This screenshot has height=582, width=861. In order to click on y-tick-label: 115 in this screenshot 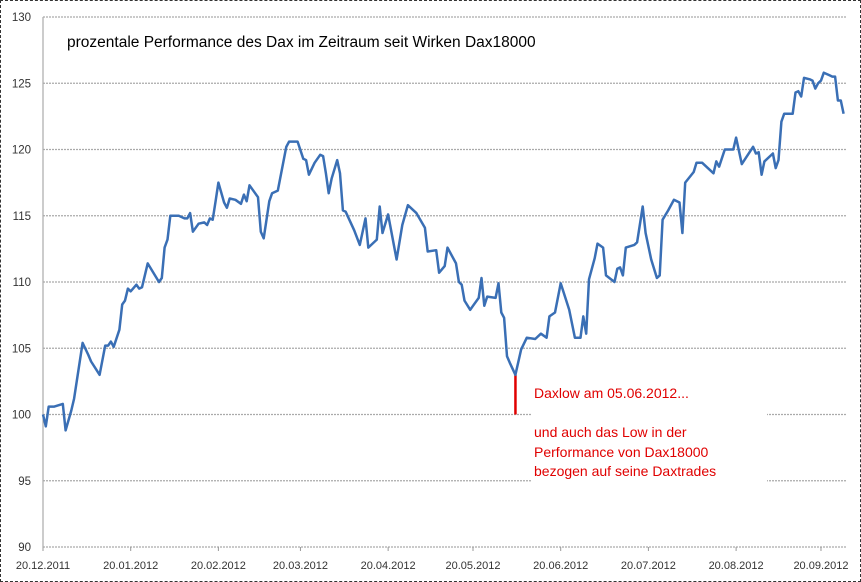, I will do `click(22, 217)`.